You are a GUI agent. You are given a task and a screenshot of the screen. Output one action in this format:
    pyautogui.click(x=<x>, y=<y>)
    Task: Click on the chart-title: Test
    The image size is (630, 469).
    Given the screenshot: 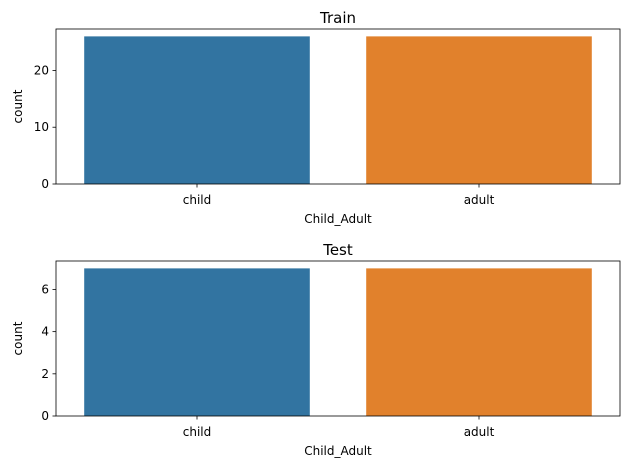 What is the action you would take?
    pyautogui.click(x=337, y=250)
    